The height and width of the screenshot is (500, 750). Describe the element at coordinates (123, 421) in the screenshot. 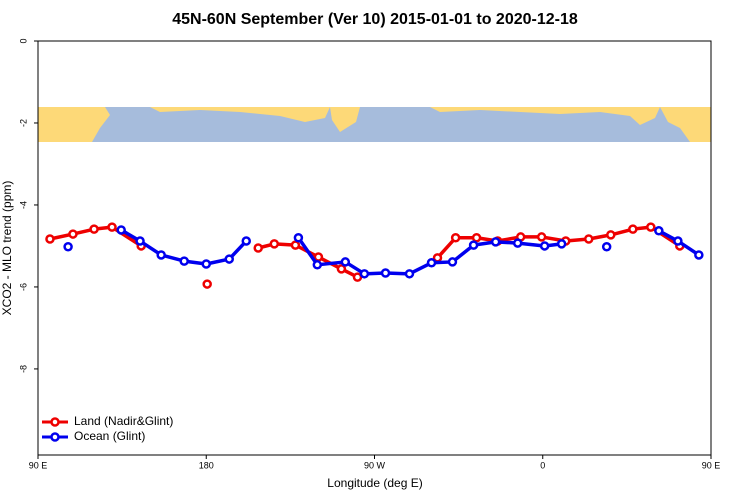

I see `legend-label: Land (Nadir&Glint)` at that location.